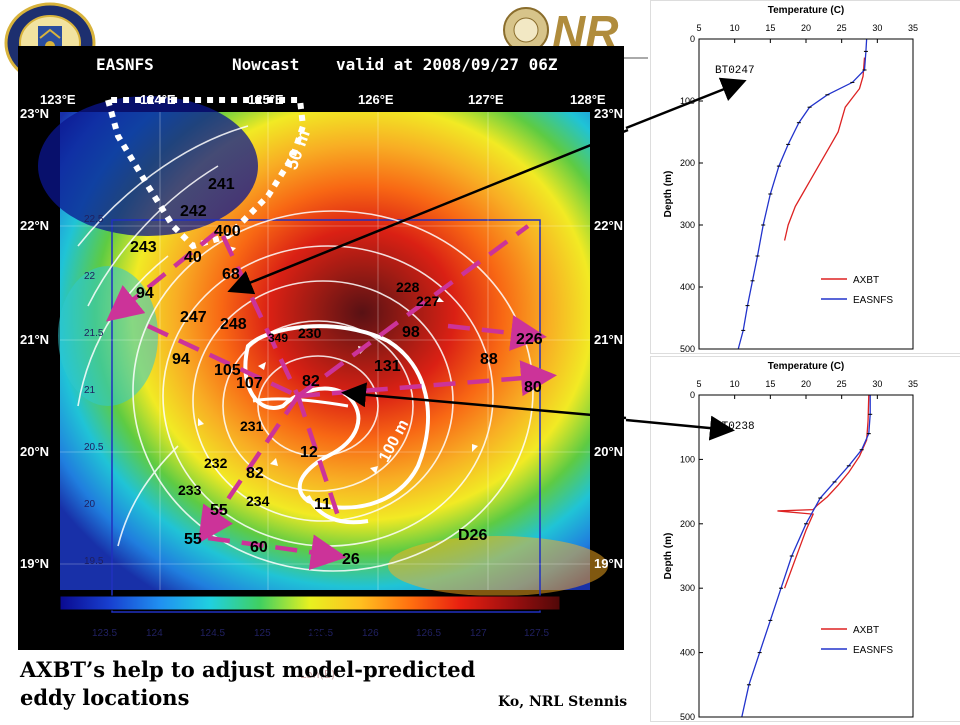  Describe the element at coordinates (486, 99) in the screenshot. I see `lon-tick-label: 127°E` at that location.